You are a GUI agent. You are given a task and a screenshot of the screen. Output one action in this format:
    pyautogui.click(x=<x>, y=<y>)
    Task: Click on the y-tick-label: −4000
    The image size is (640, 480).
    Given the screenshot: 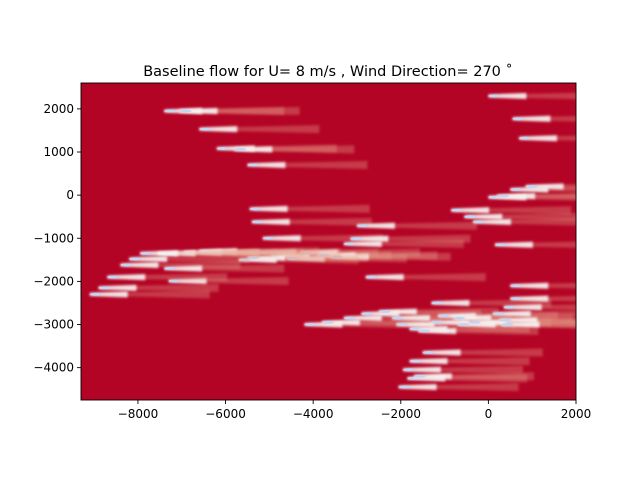 What is the action you would take?
    pyautogui.click(x=53, y=368)
    